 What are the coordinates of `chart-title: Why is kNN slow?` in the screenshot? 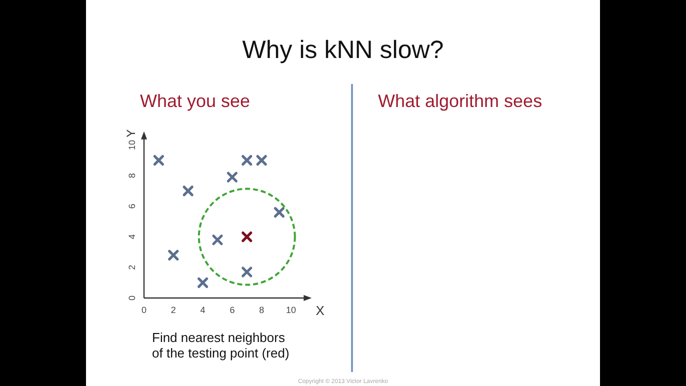 It's located at (343, 50).